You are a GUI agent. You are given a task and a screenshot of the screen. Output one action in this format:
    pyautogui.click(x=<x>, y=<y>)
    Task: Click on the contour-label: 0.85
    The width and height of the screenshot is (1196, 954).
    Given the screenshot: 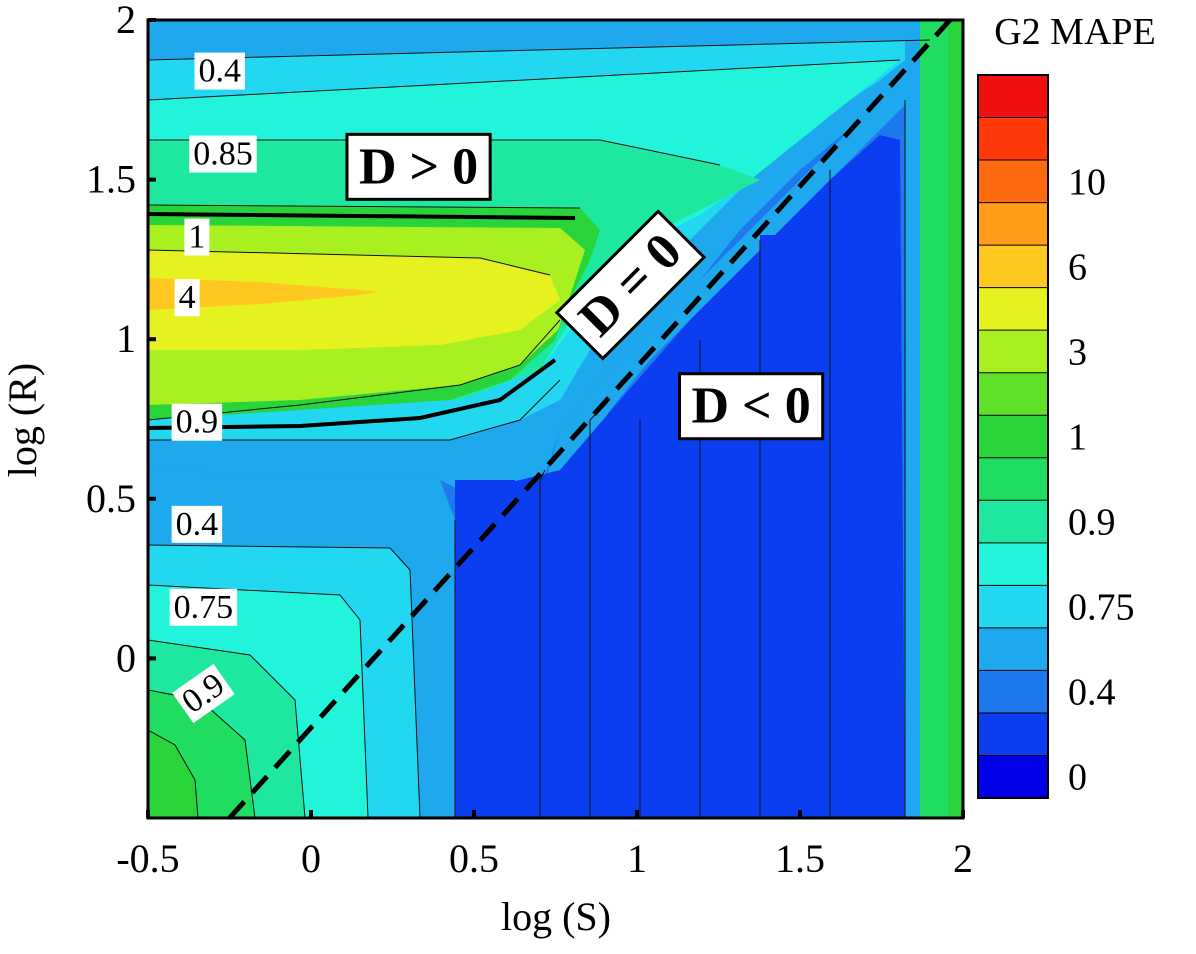 What is the action you would take?
    pyautogui.click(x=223, y=154)
    